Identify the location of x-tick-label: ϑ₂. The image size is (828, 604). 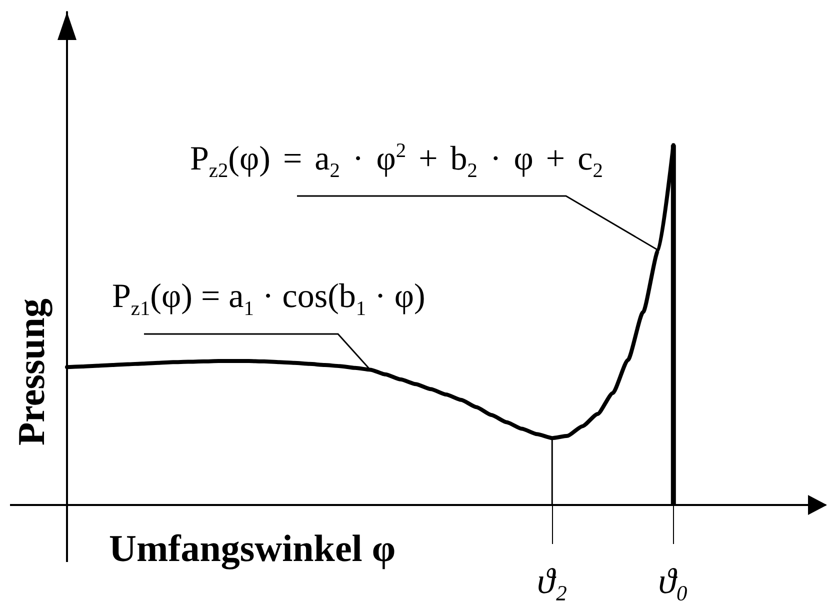
(552, 581).